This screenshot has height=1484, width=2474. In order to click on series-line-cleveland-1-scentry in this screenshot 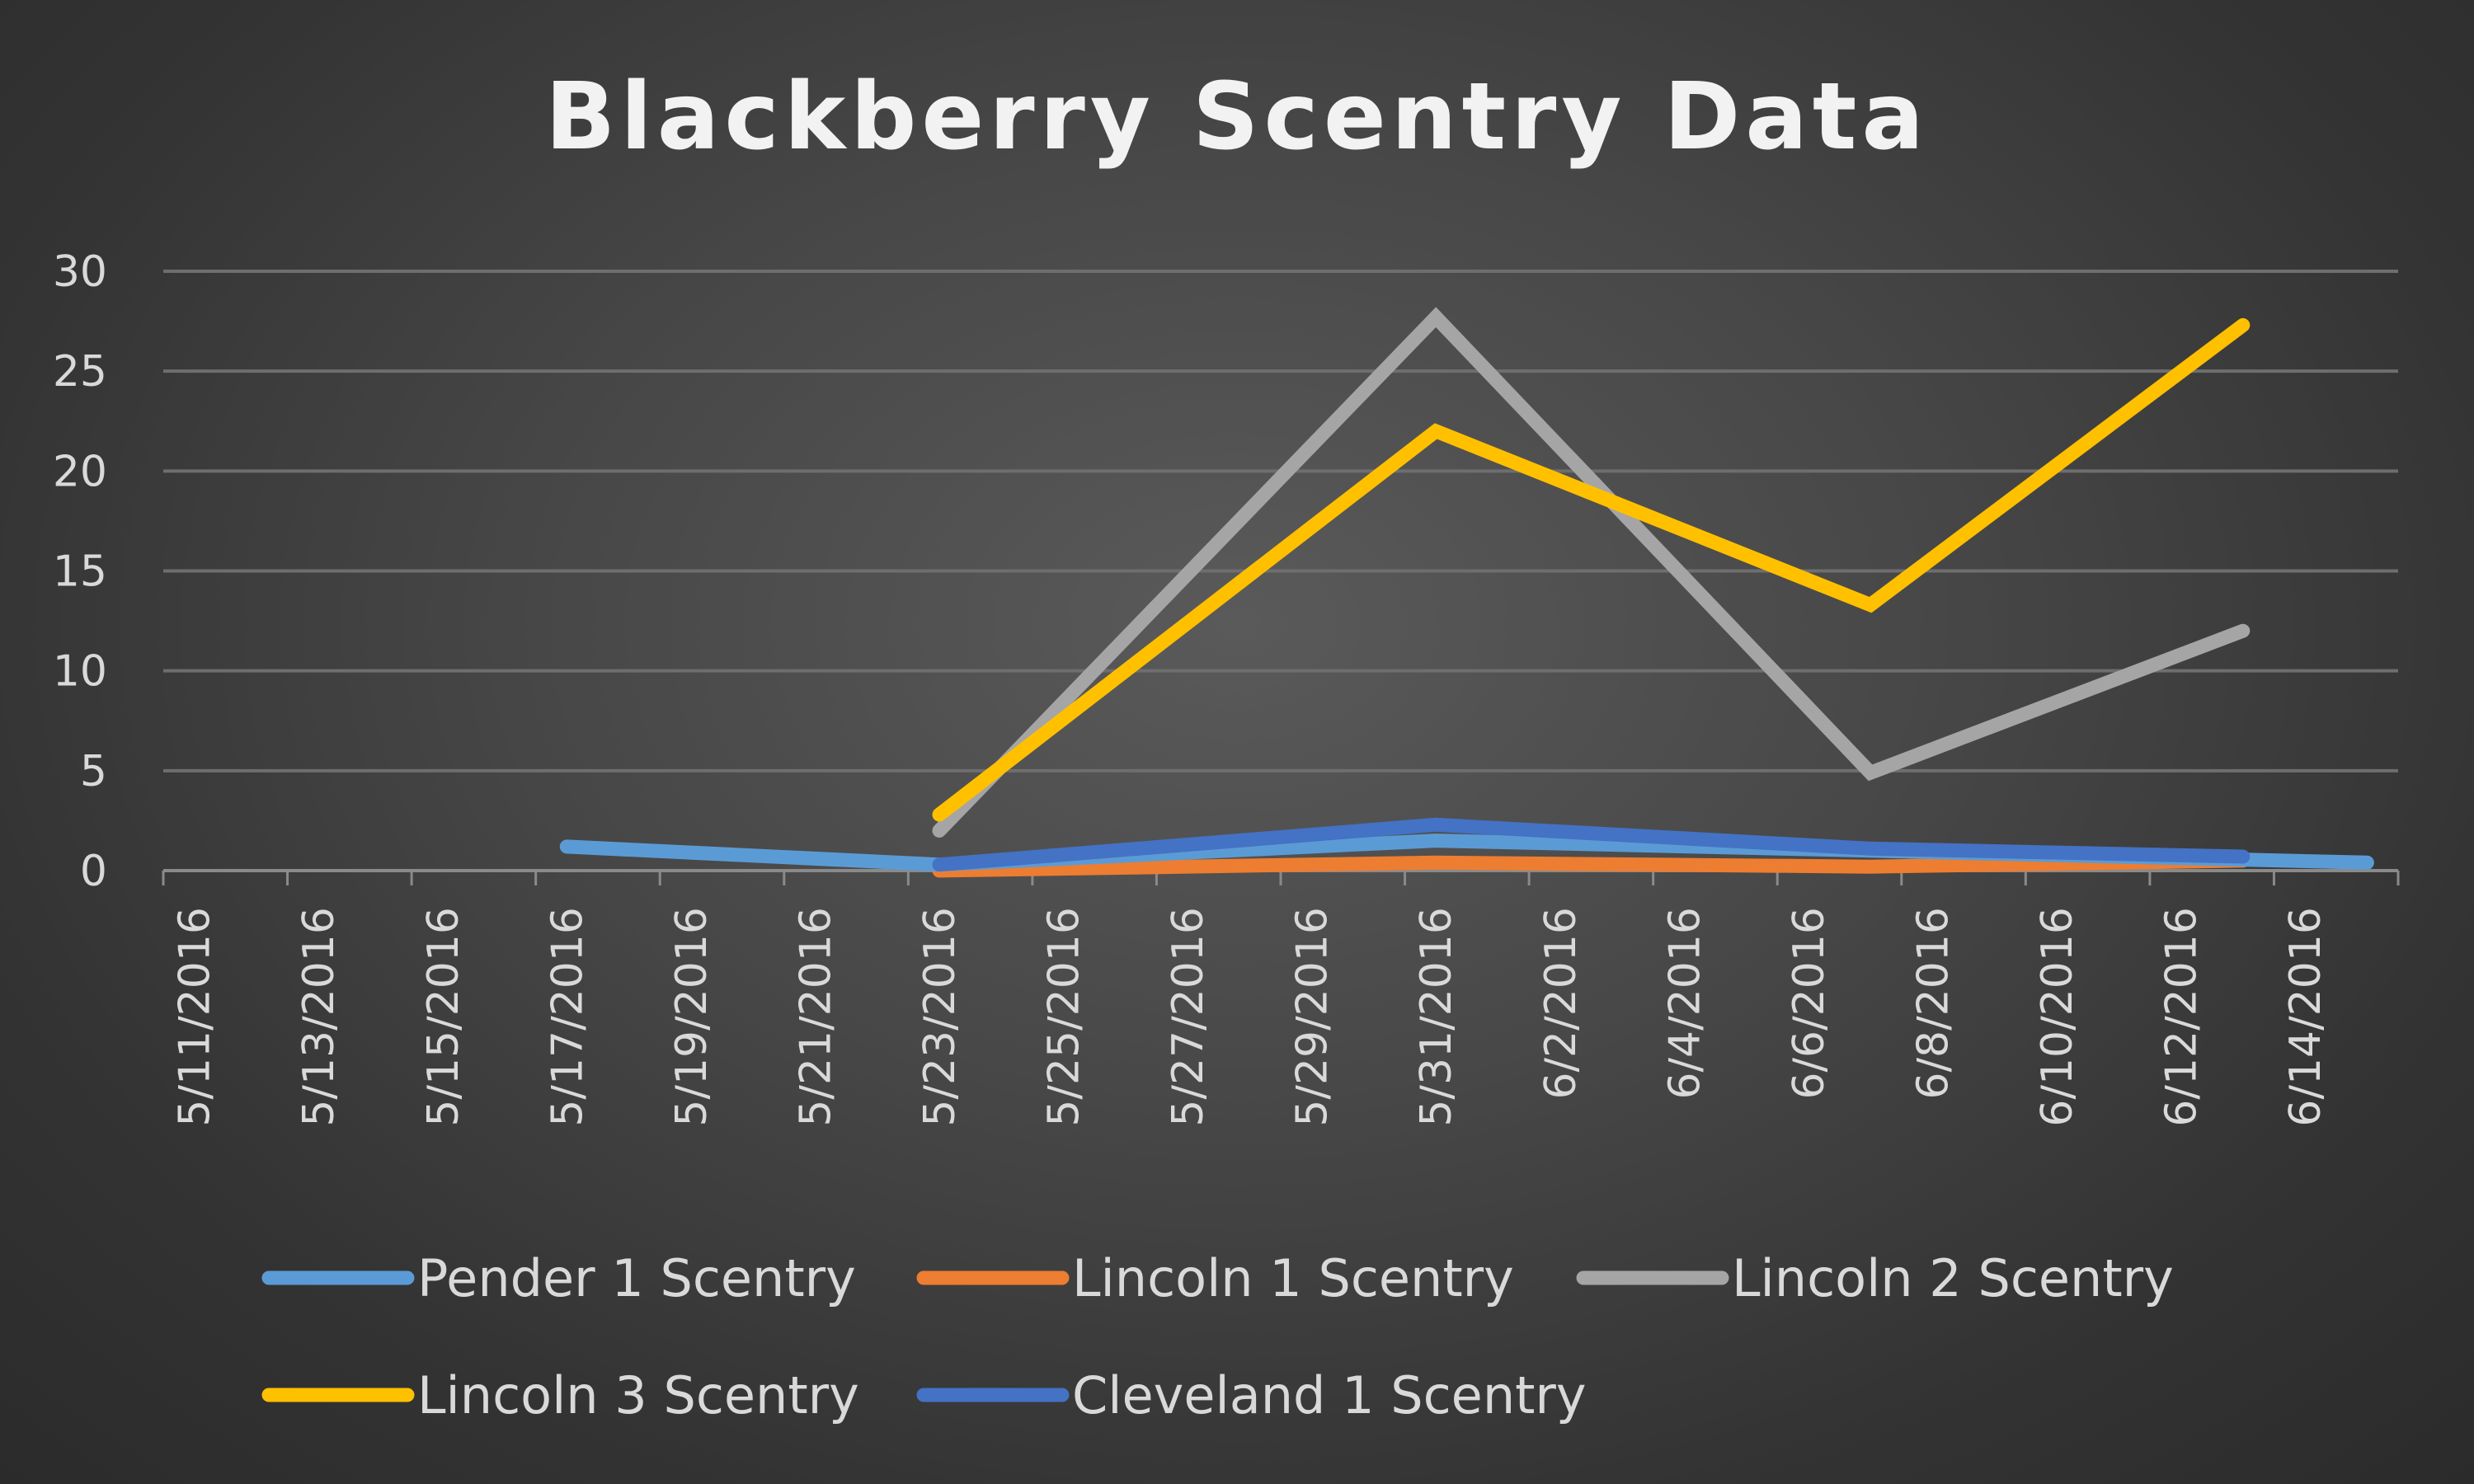, I will do `click(1591, 845)`.